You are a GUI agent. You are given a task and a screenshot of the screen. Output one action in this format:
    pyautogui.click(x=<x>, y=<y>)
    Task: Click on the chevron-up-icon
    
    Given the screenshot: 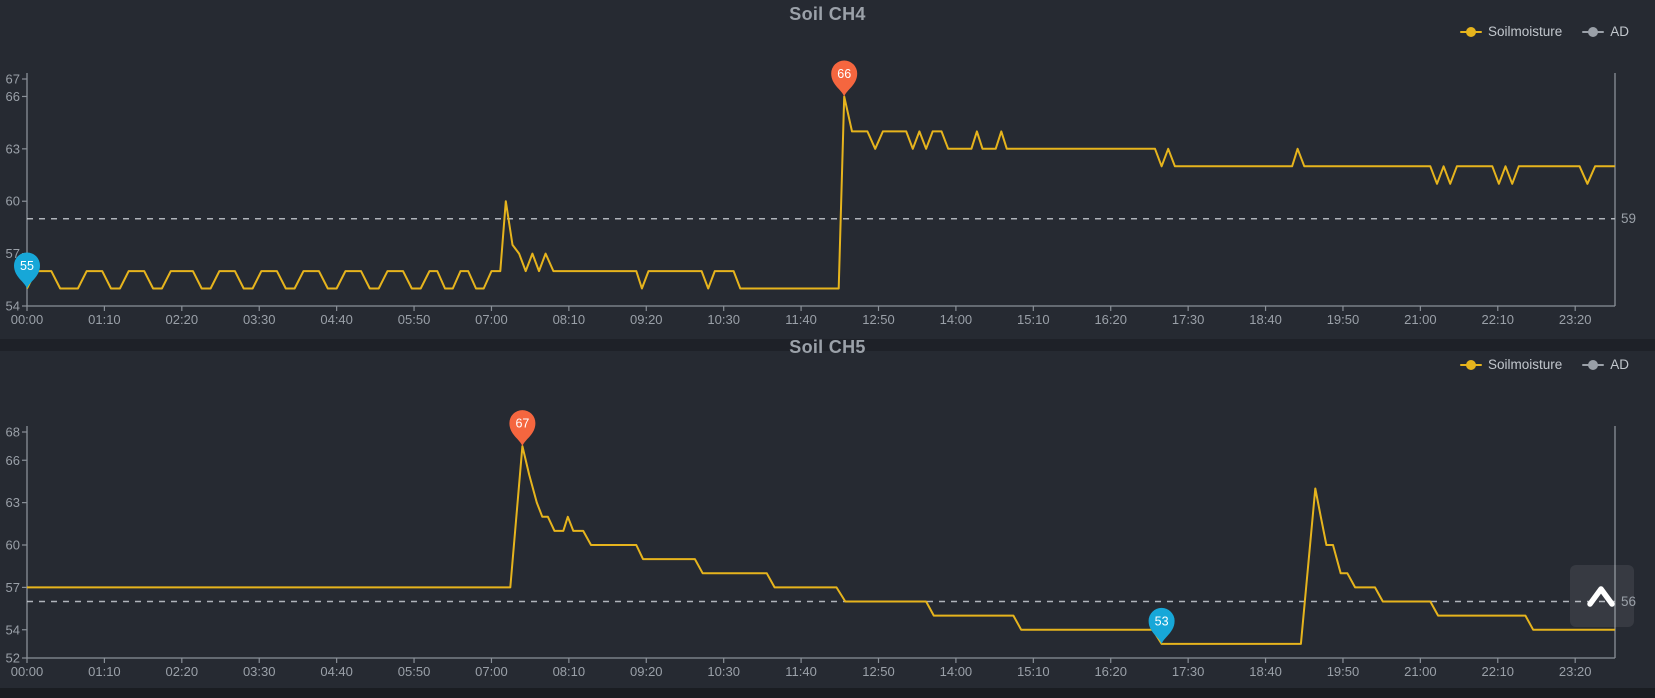 What is the action you would take?
    pyautogui.click(x=1601, y=596)
    